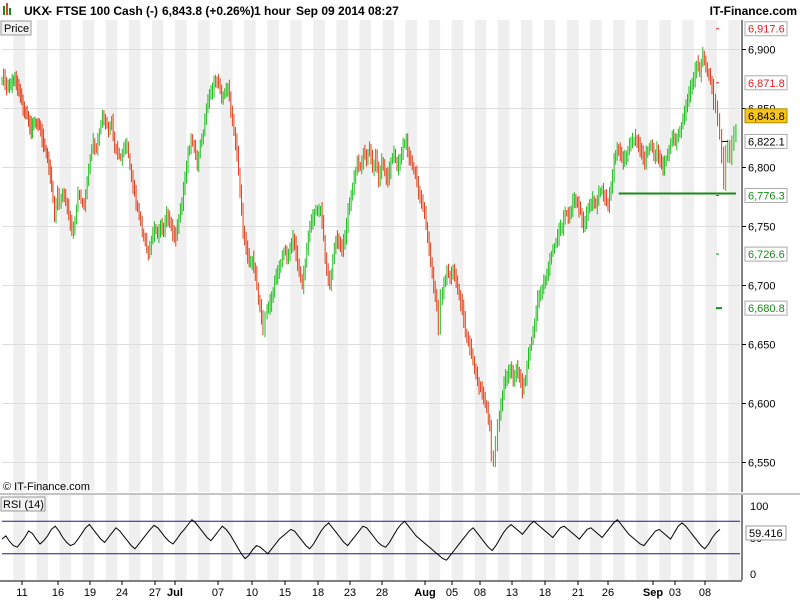  I want to click on rsi-tick-0: 0, so click(753, 575).